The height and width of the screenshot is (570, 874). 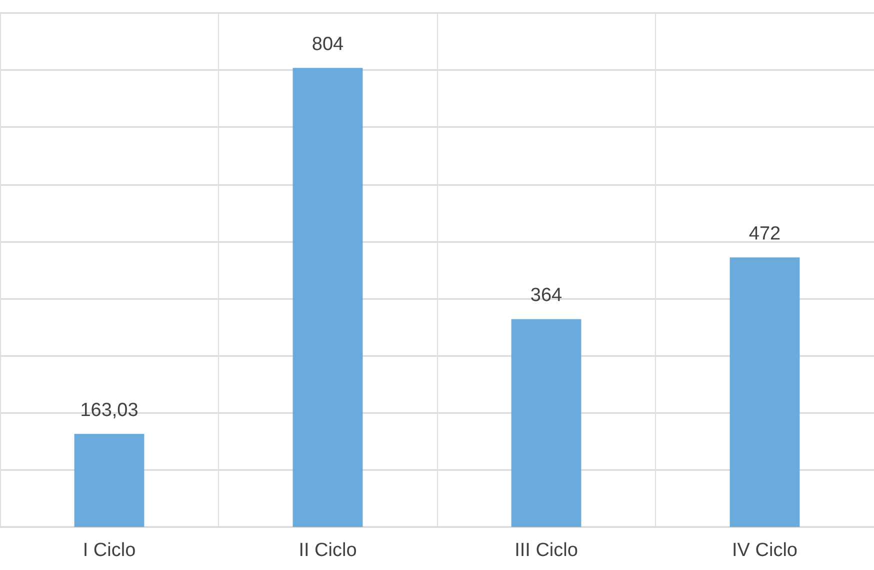 What do you see at coordinates (327, 550) in the screenshot?
I see `x-tick-label: II Ciclo` at bounding box center [327, 550].